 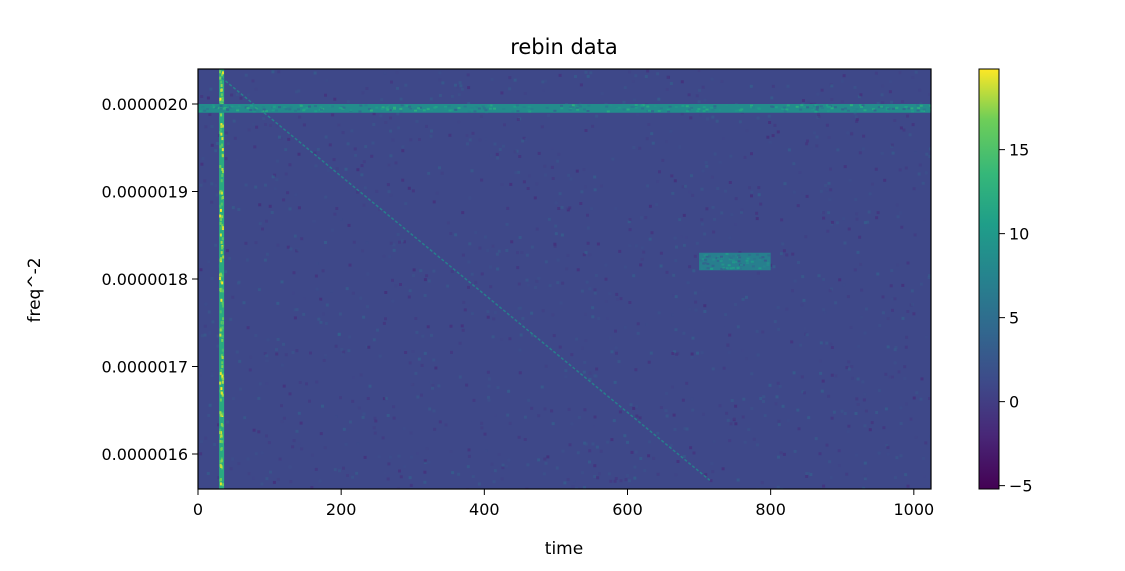 I want to click on y-tick-label: 0.0000019, so click(x=144, y=192).